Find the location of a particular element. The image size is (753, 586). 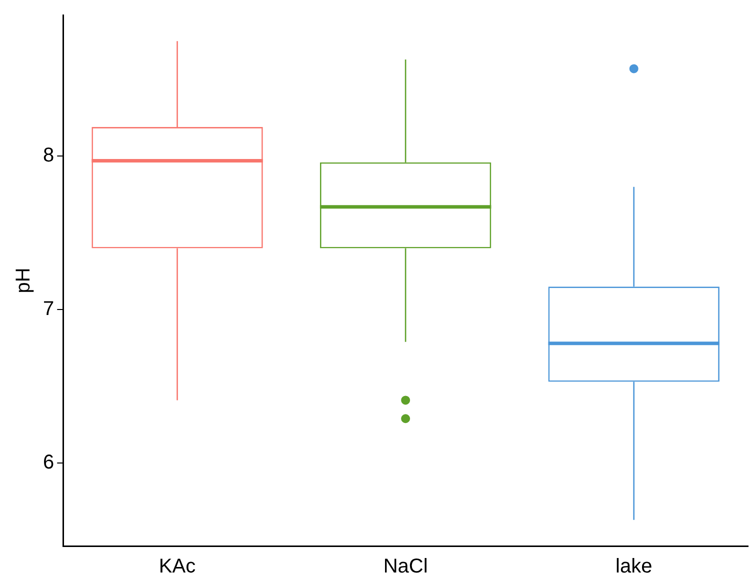

y-axis-title: pH is located at coordinates (23, 281).